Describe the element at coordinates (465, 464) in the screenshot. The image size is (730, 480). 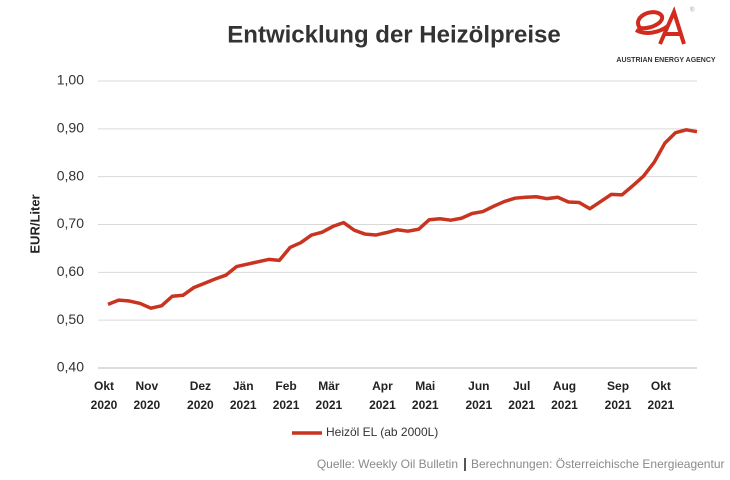
I see `separator` at that location.